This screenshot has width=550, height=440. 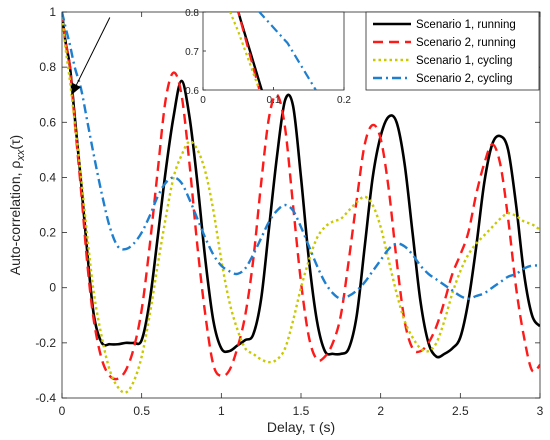 I want to click on x-tick-label: 3, so click(x=540, y=411).